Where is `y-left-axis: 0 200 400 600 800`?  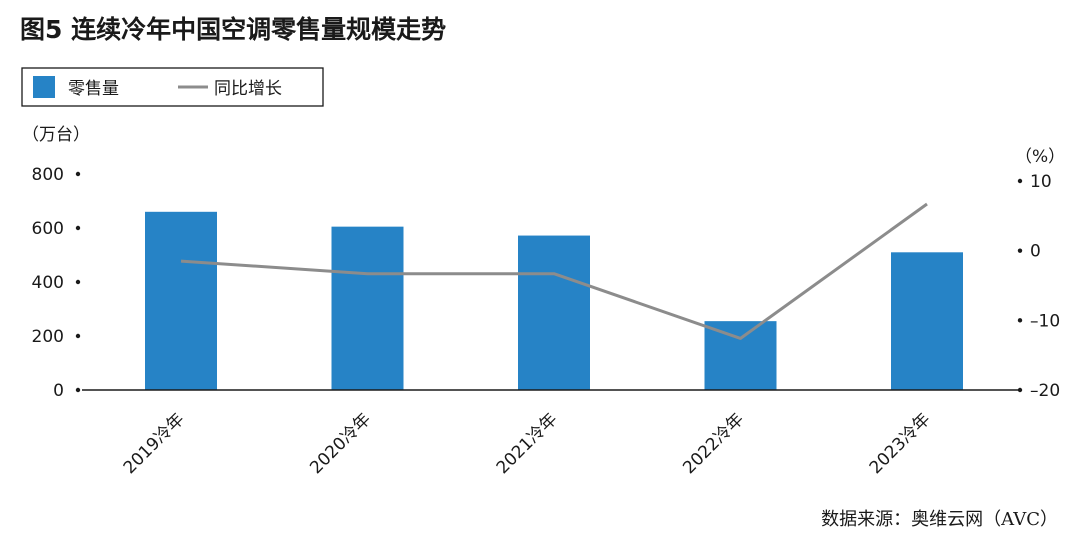 y-left-axis: 0 200 400 600 800 is located at coordinates (56, 283).